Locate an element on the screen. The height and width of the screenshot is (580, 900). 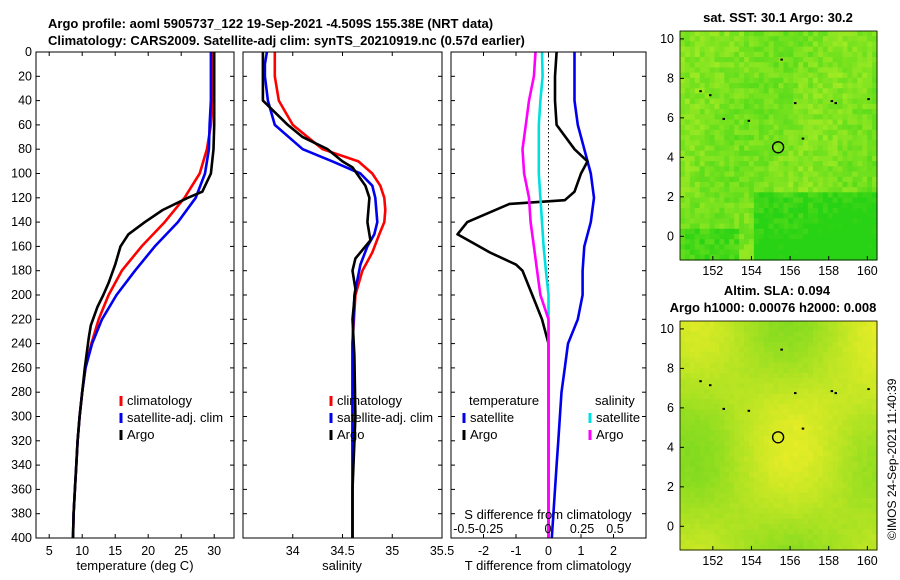
legend-label: Argo is located at coordinates (609, 434).